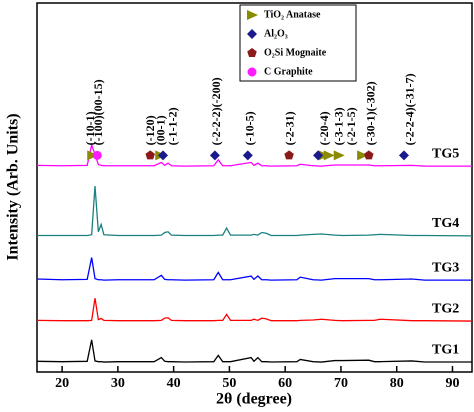 The width and height of the screenshot is (474, 412). Describe the element at coordinates (445, 153) in the screenshot. I see `series-label: TG5` at that location.